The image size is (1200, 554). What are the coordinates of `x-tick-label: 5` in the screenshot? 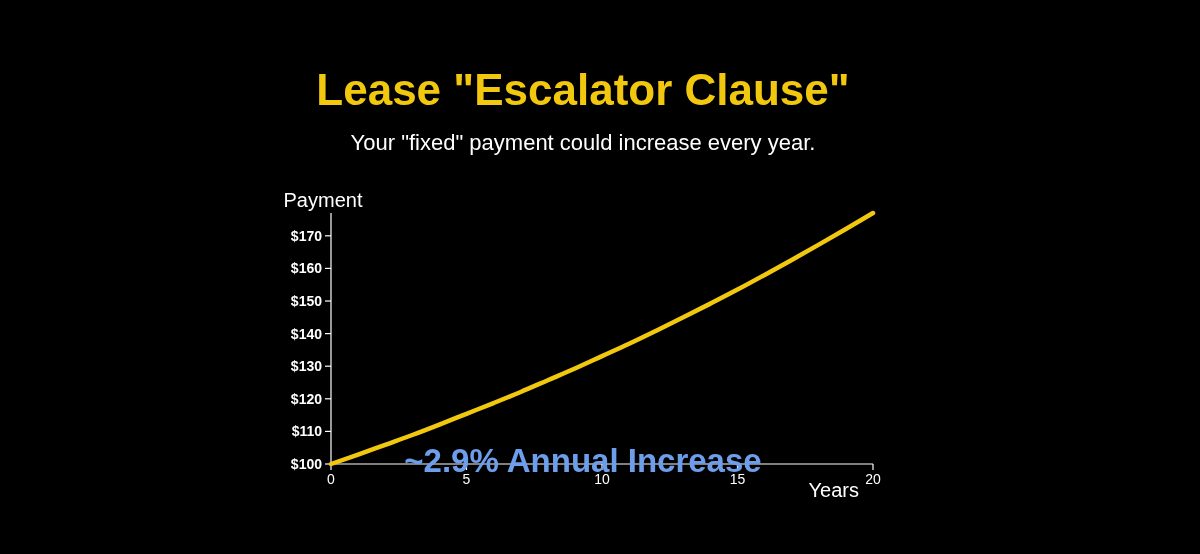 It's located at (466, 479).